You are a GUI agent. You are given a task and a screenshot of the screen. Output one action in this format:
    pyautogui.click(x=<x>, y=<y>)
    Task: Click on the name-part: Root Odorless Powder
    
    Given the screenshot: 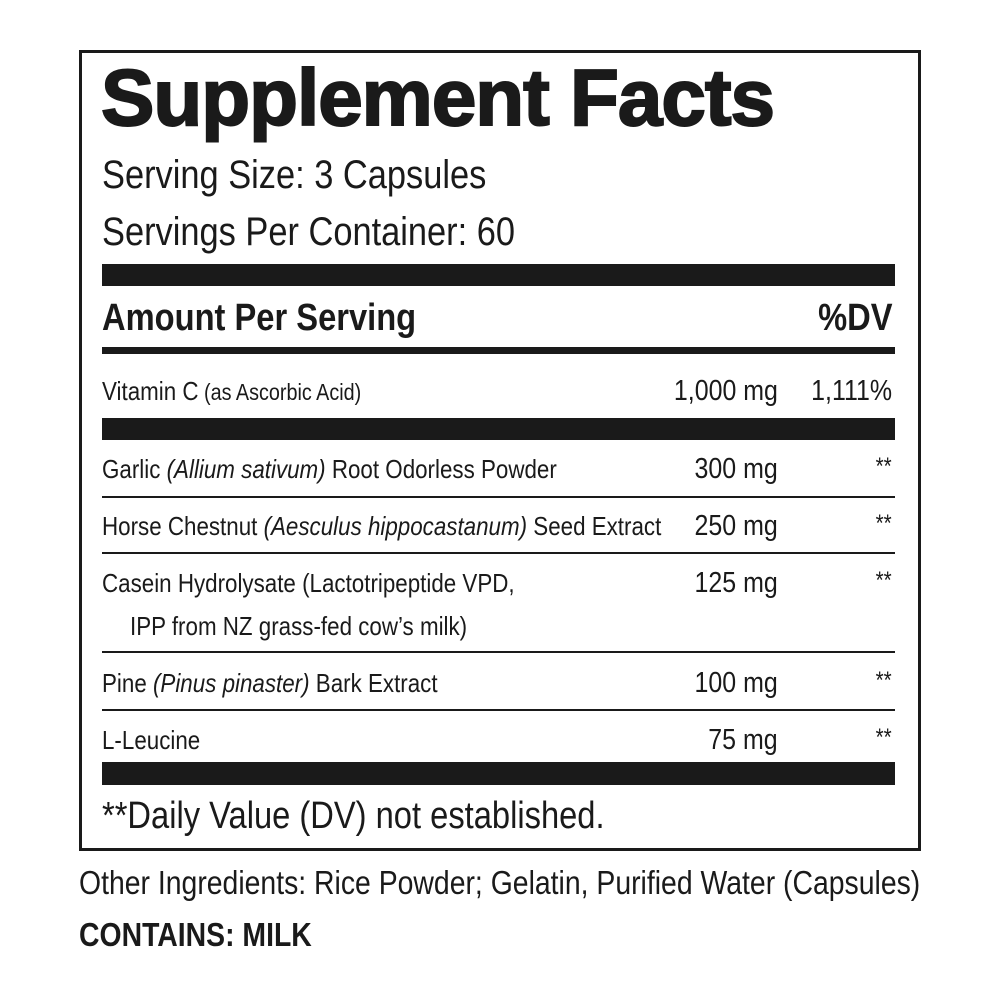 What is the action you would take?
    pyautogui.click(x=441, y=469)
    